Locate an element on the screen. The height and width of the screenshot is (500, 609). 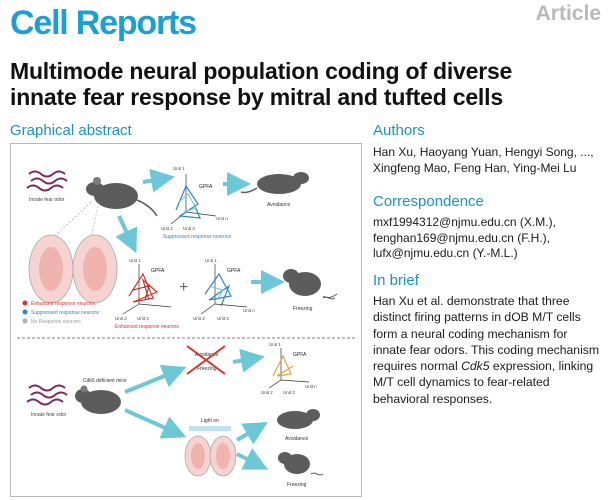
avoidance-mouse-icon-bottom is located at coordinates (298, 419).